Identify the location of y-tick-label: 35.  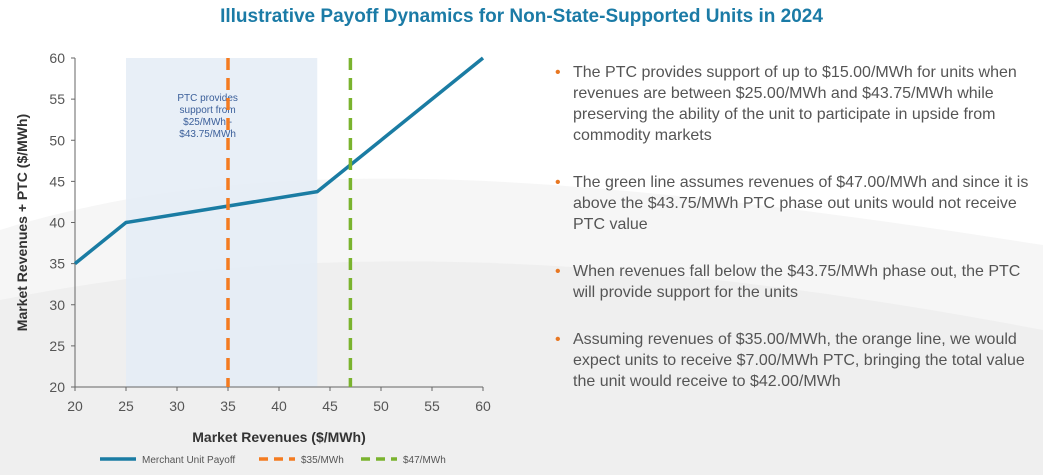
(57, 264).